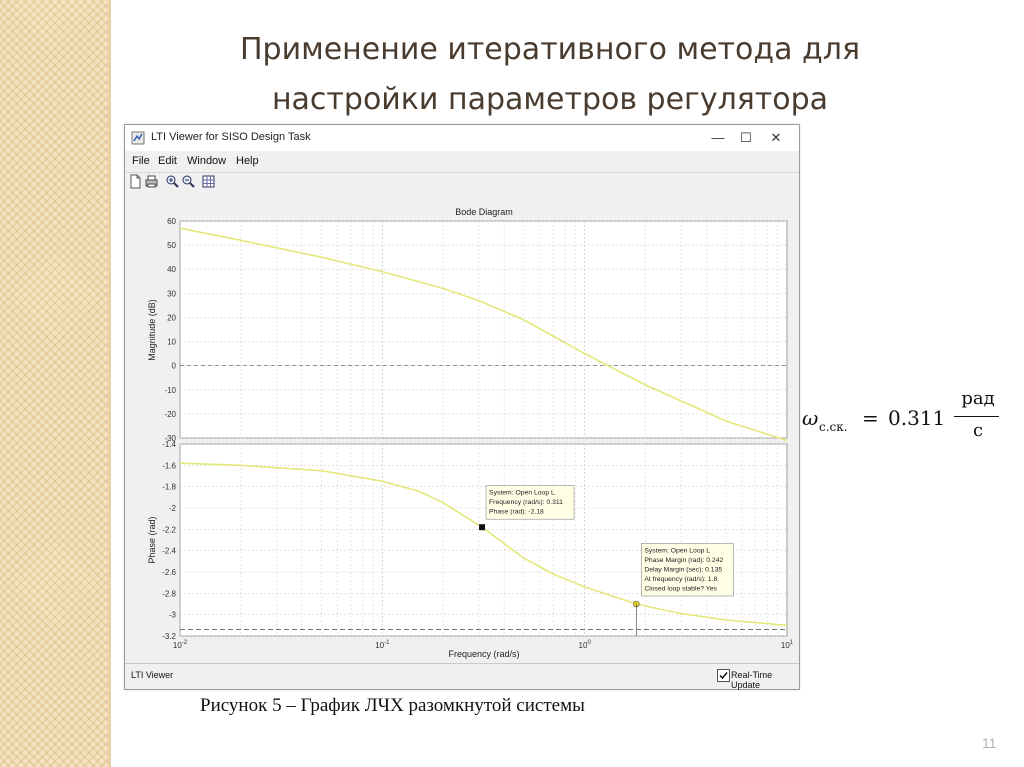 The image size is (1024, 767). What do you see at coordinates (462, 676) in the screenshot?
I see `status-bar: LTI Viewer Real-Time Update` at bounding box center [462, 676].